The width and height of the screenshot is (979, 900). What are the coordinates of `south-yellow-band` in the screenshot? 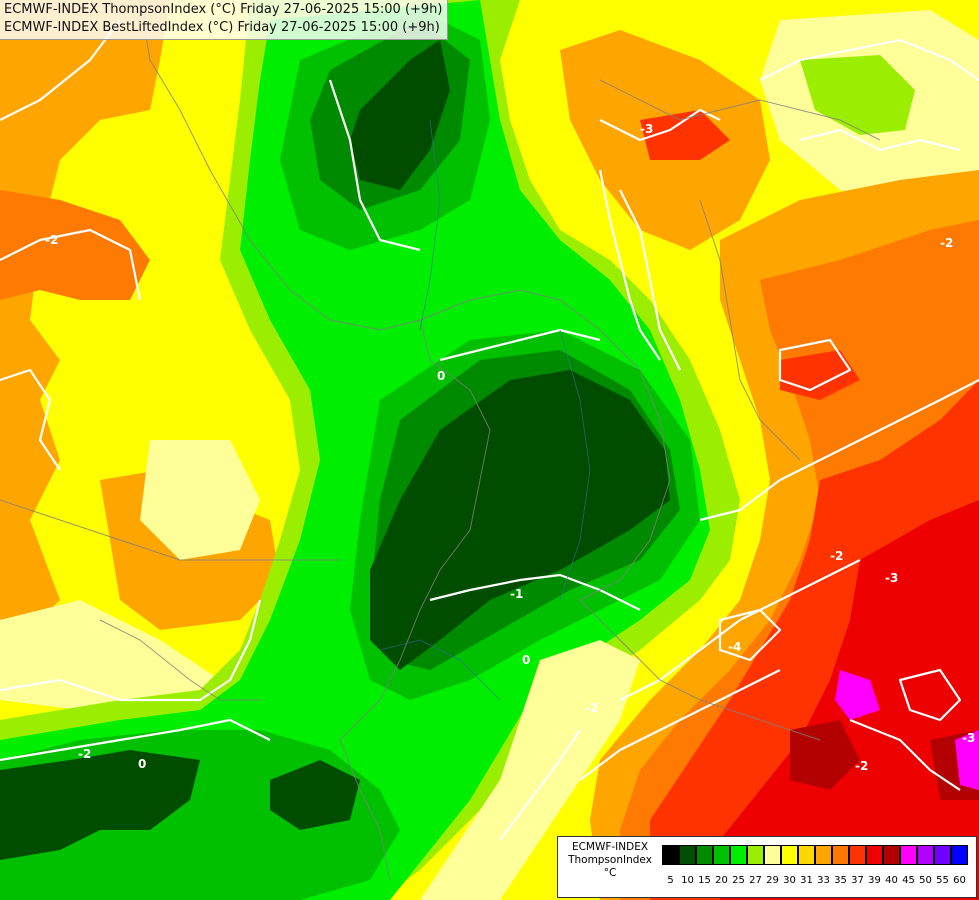 It's located at (530, 770).